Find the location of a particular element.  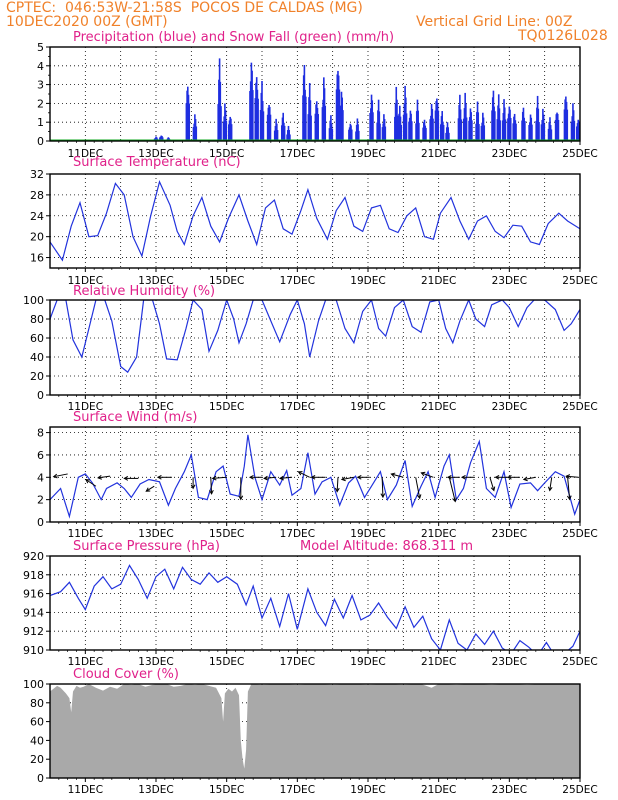

precip-ytick-label: 1 is located at coordinates (40, 122).